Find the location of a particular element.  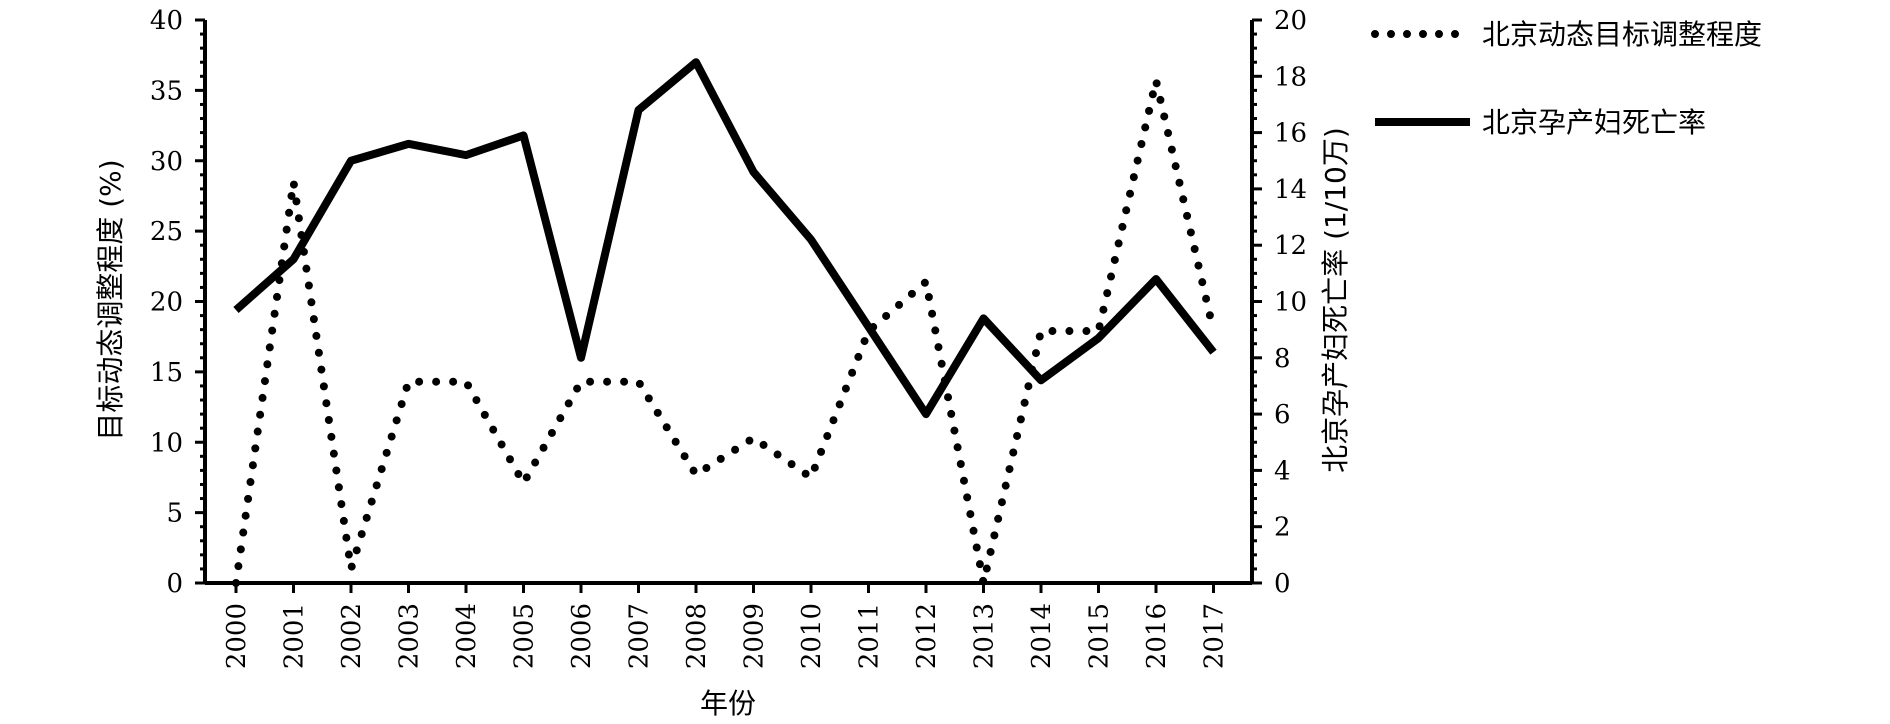

legend-label: 北京孕产妇死亡率 is located at coordinates (1594, 122).